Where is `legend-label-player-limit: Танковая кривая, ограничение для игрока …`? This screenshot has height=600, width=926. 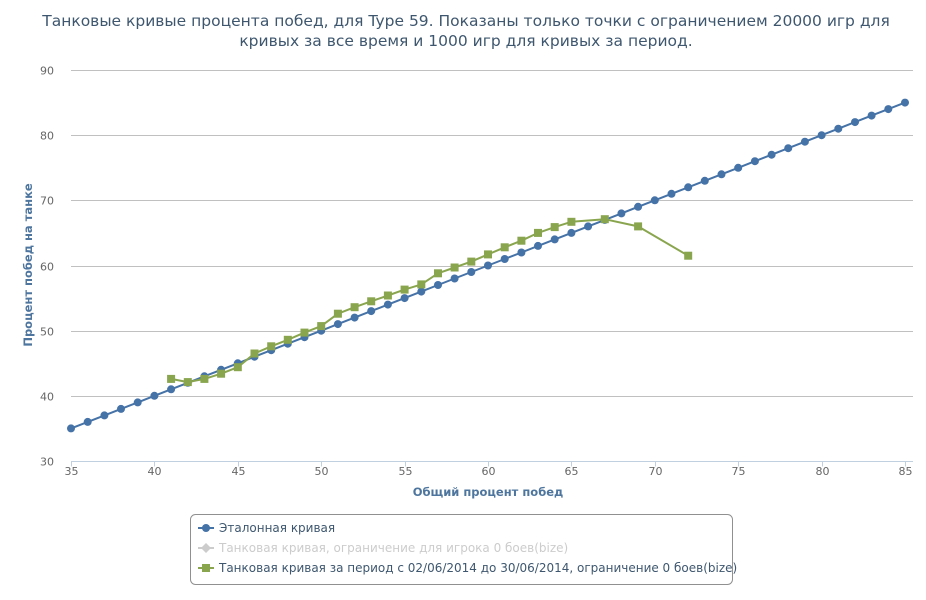 legend-label-player-limit: Танковая кривая, ограничение для игрока … is located at coordinates (393, 548).